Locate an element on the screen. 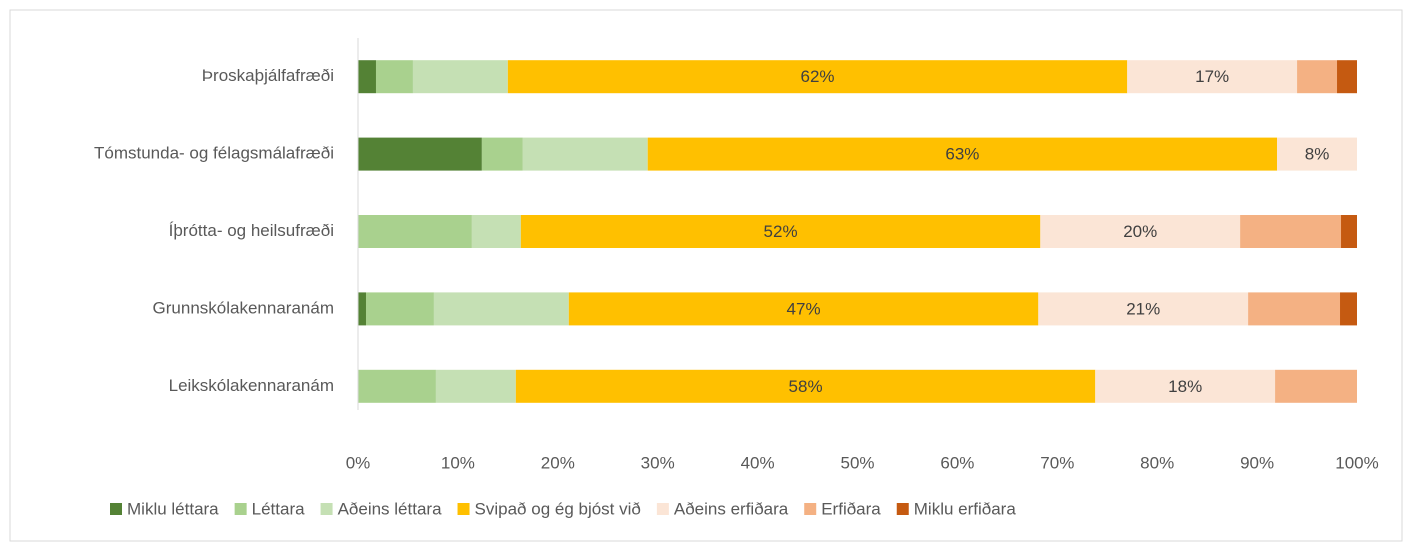 The width and height of the screenshot is (1403, 542). data-label: 17% is located at coordinates (1212, 76).